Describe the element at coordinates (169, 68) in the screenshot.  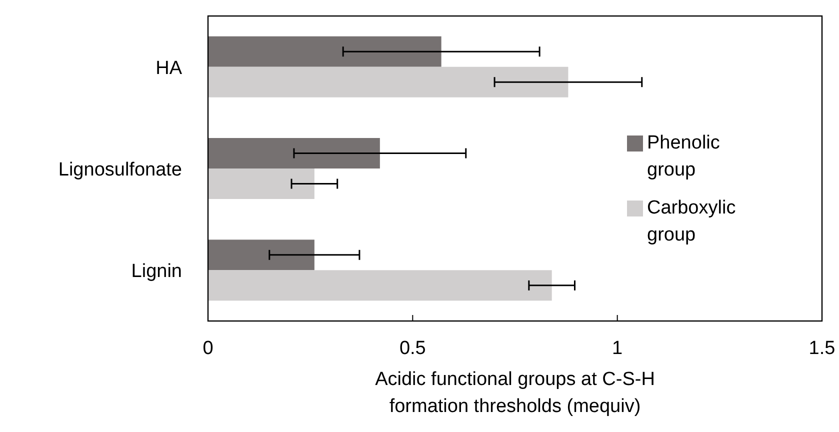
I see `y-tick-label: HA` at that location.